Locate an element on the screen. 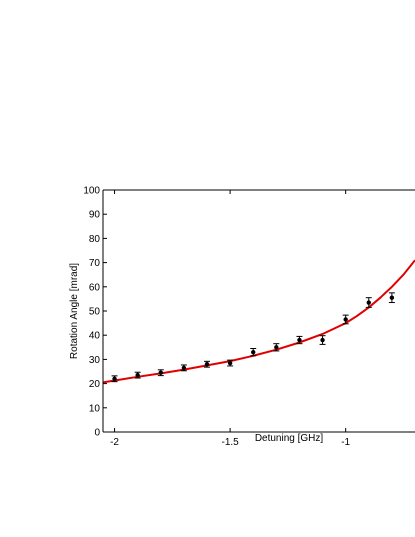 Image resolution: width=415 pixels, height=537 pixels. y-tick-label: 20 is located at coordinates (95, 384).